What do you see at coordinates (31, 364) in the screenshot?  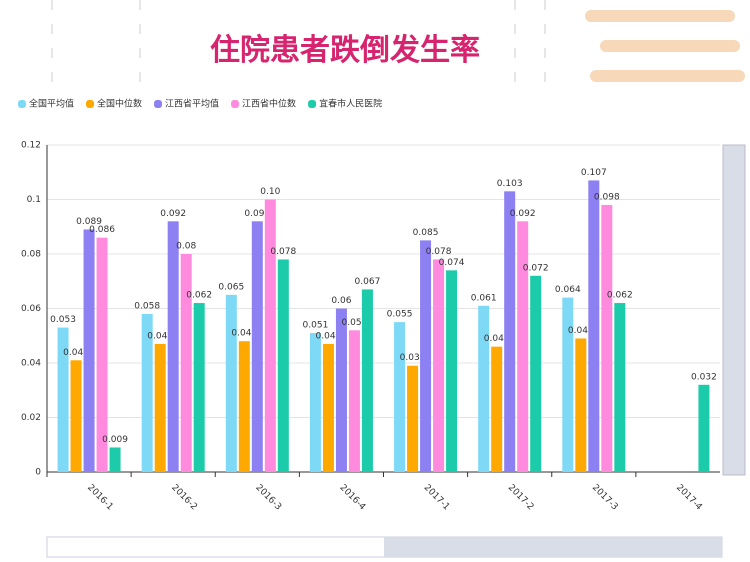 I see `y-tick-label: 0.04` at bounding box center [31, 364].